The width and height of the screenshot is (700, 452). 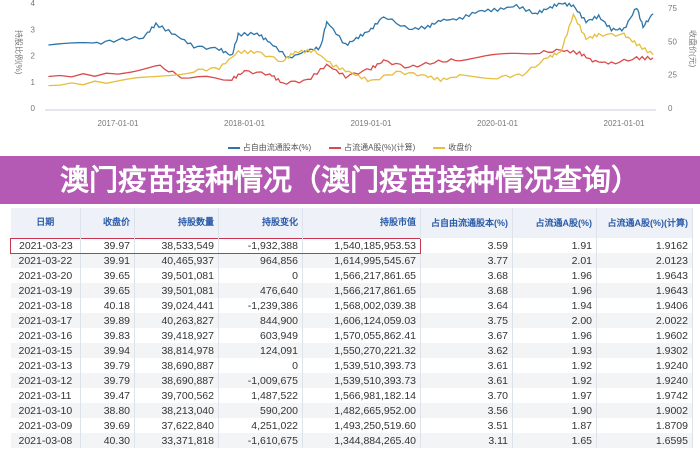 What do you see at coordinates (107, 335) in the screenshot?
I see `table-cell: 39.83` at bounding box center [107, 335].